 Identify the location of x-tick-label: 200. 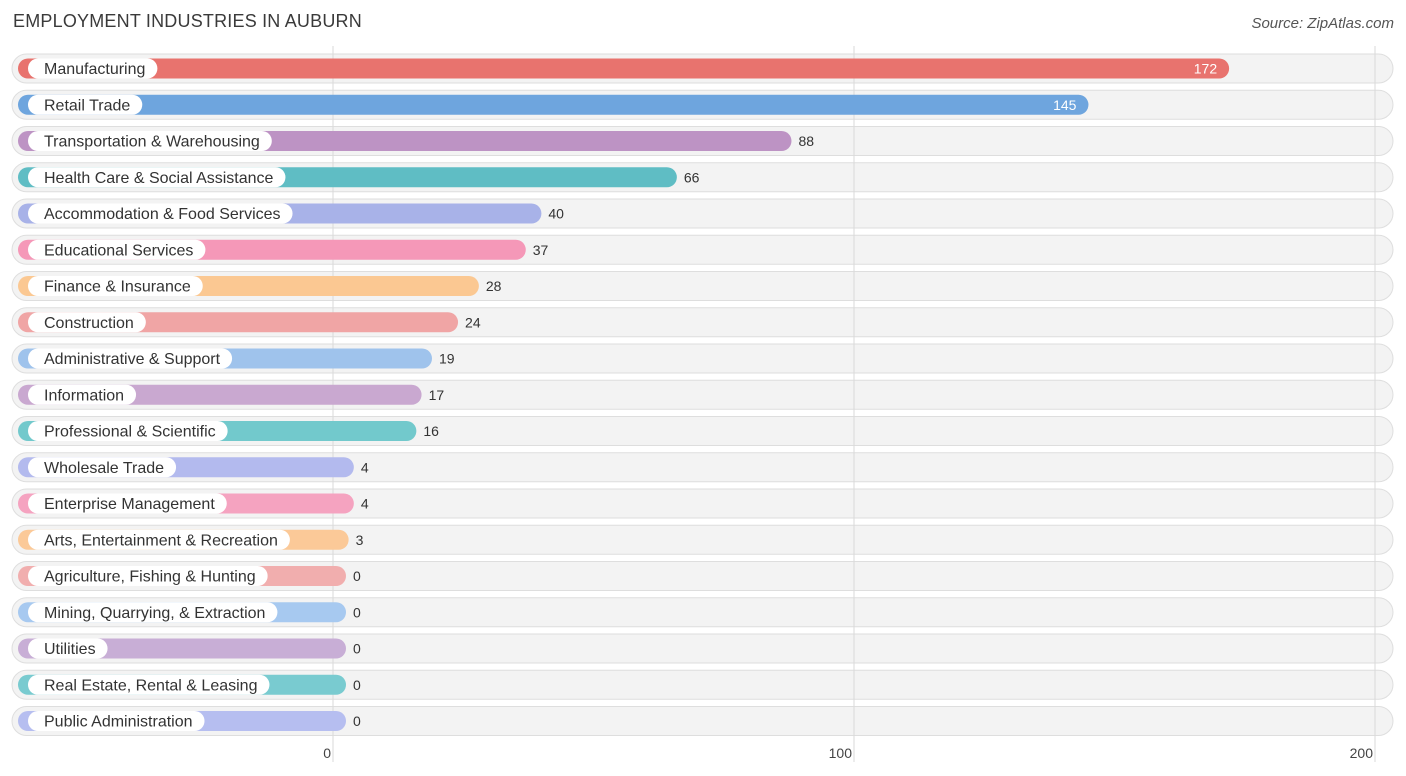
(1362, 753).